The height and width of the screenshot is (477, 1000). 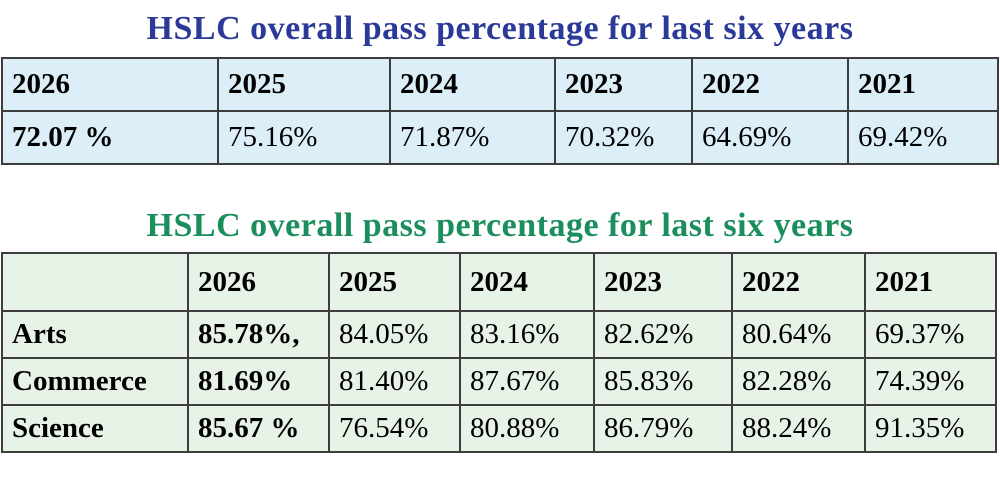 I want to click on value-cell: 76.54%, so click(x=394, y=428).